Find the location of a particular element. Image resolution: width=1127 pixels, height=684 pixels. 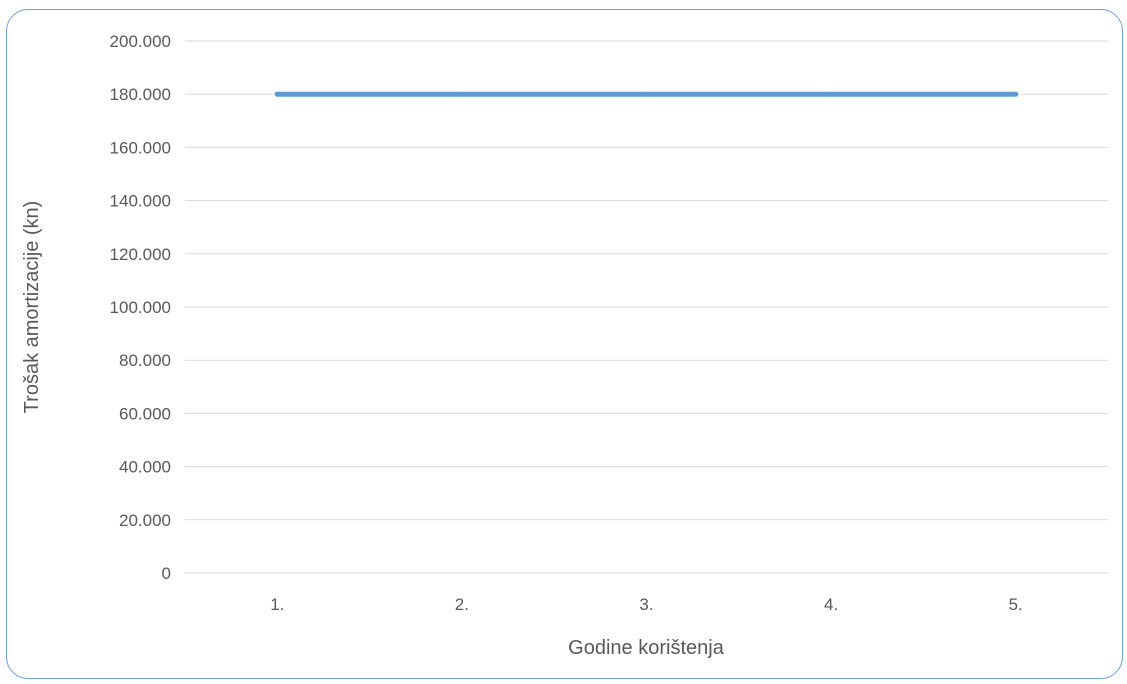

x-tick-label: 3. is located at coordinates (646, 604).